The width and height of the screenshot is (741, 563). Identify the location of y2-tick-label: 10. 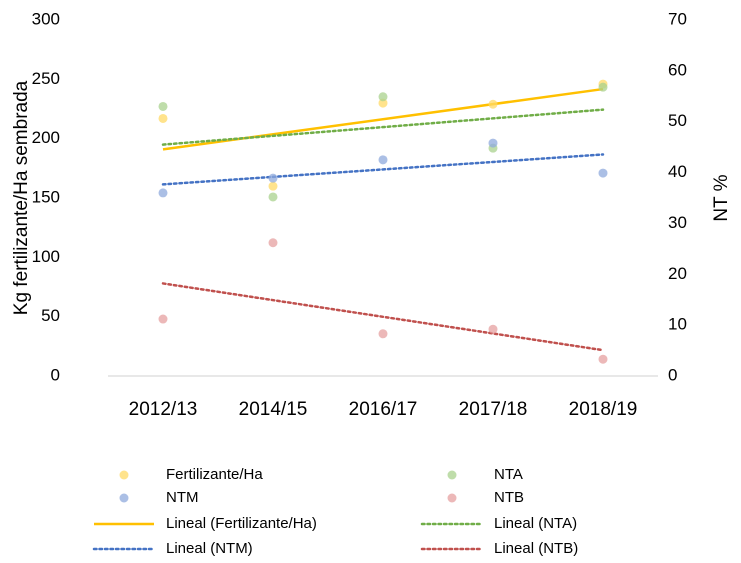
(677, 324).